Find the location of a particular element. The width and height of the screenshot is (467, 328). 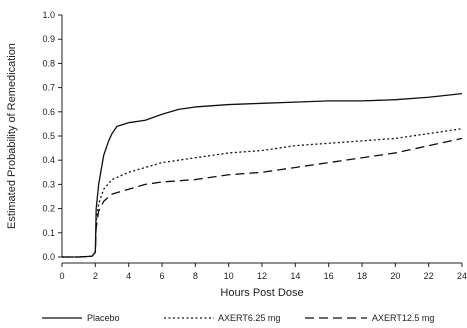

y-tick-label: 0.8 is located at coordinates (48, 63).